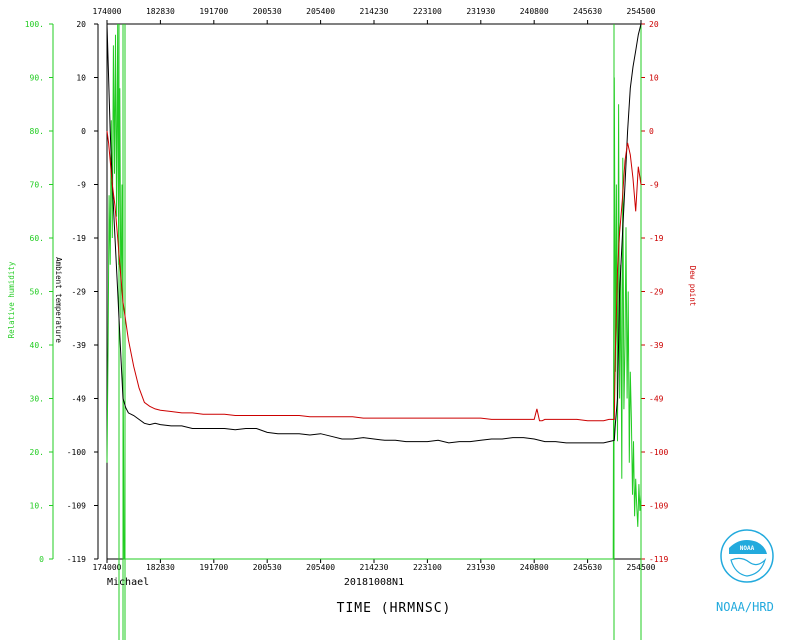 The width and height of the screenshot is (800, 640). I want to click on temp-tick-label: -109, so click(76, 506).